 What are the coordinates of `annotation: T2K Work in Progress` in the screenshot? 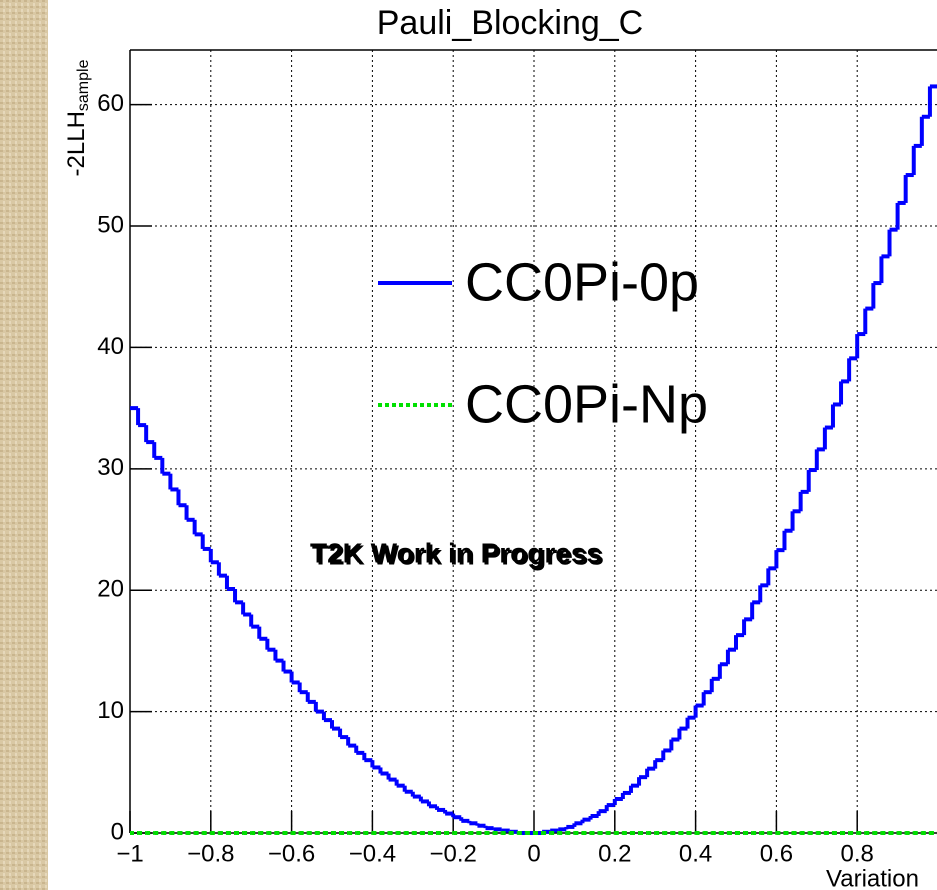 It's located at (456, 552).